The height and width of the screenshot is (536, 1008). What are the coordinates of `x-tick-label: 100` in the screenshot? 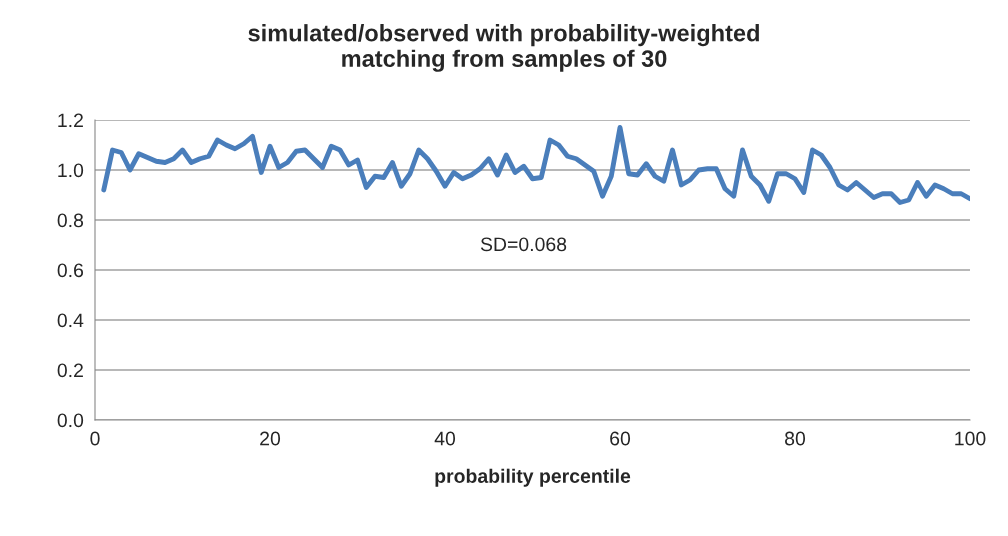 It's located at (970, 438).